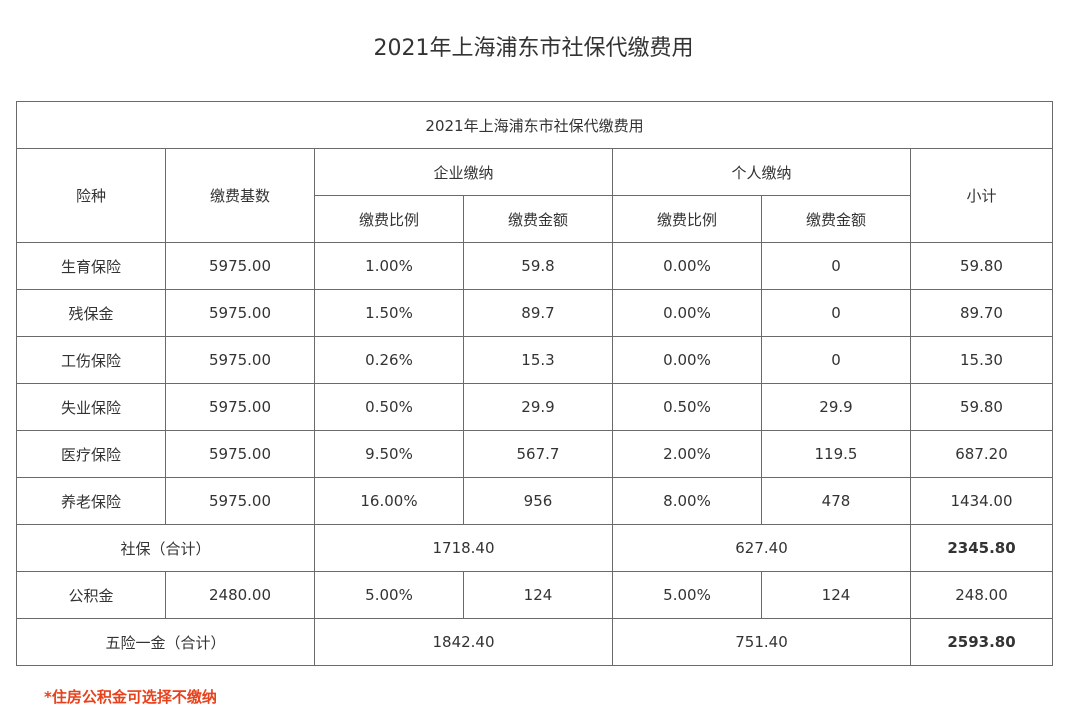 This screenshot has width=1085, height=713. Describe the element at coordinates (981, 360) in the screenshot. I see `cell-subtotal: 15.30` at that location.